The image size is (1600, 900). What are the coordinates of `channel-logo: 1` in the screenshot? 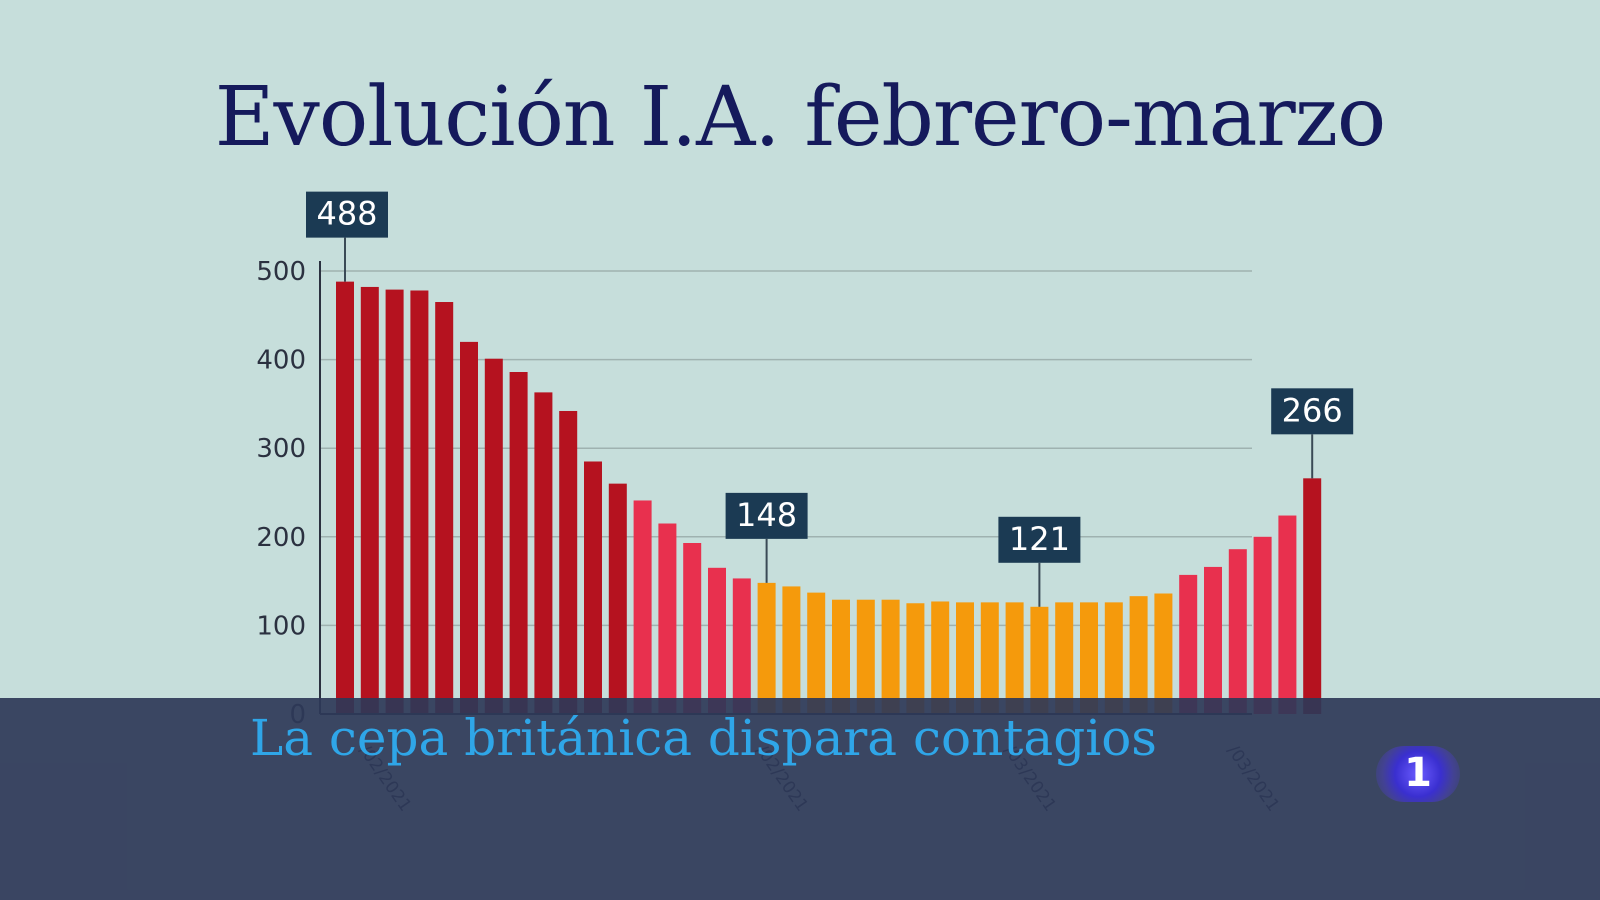 It's located at (1418, 774).